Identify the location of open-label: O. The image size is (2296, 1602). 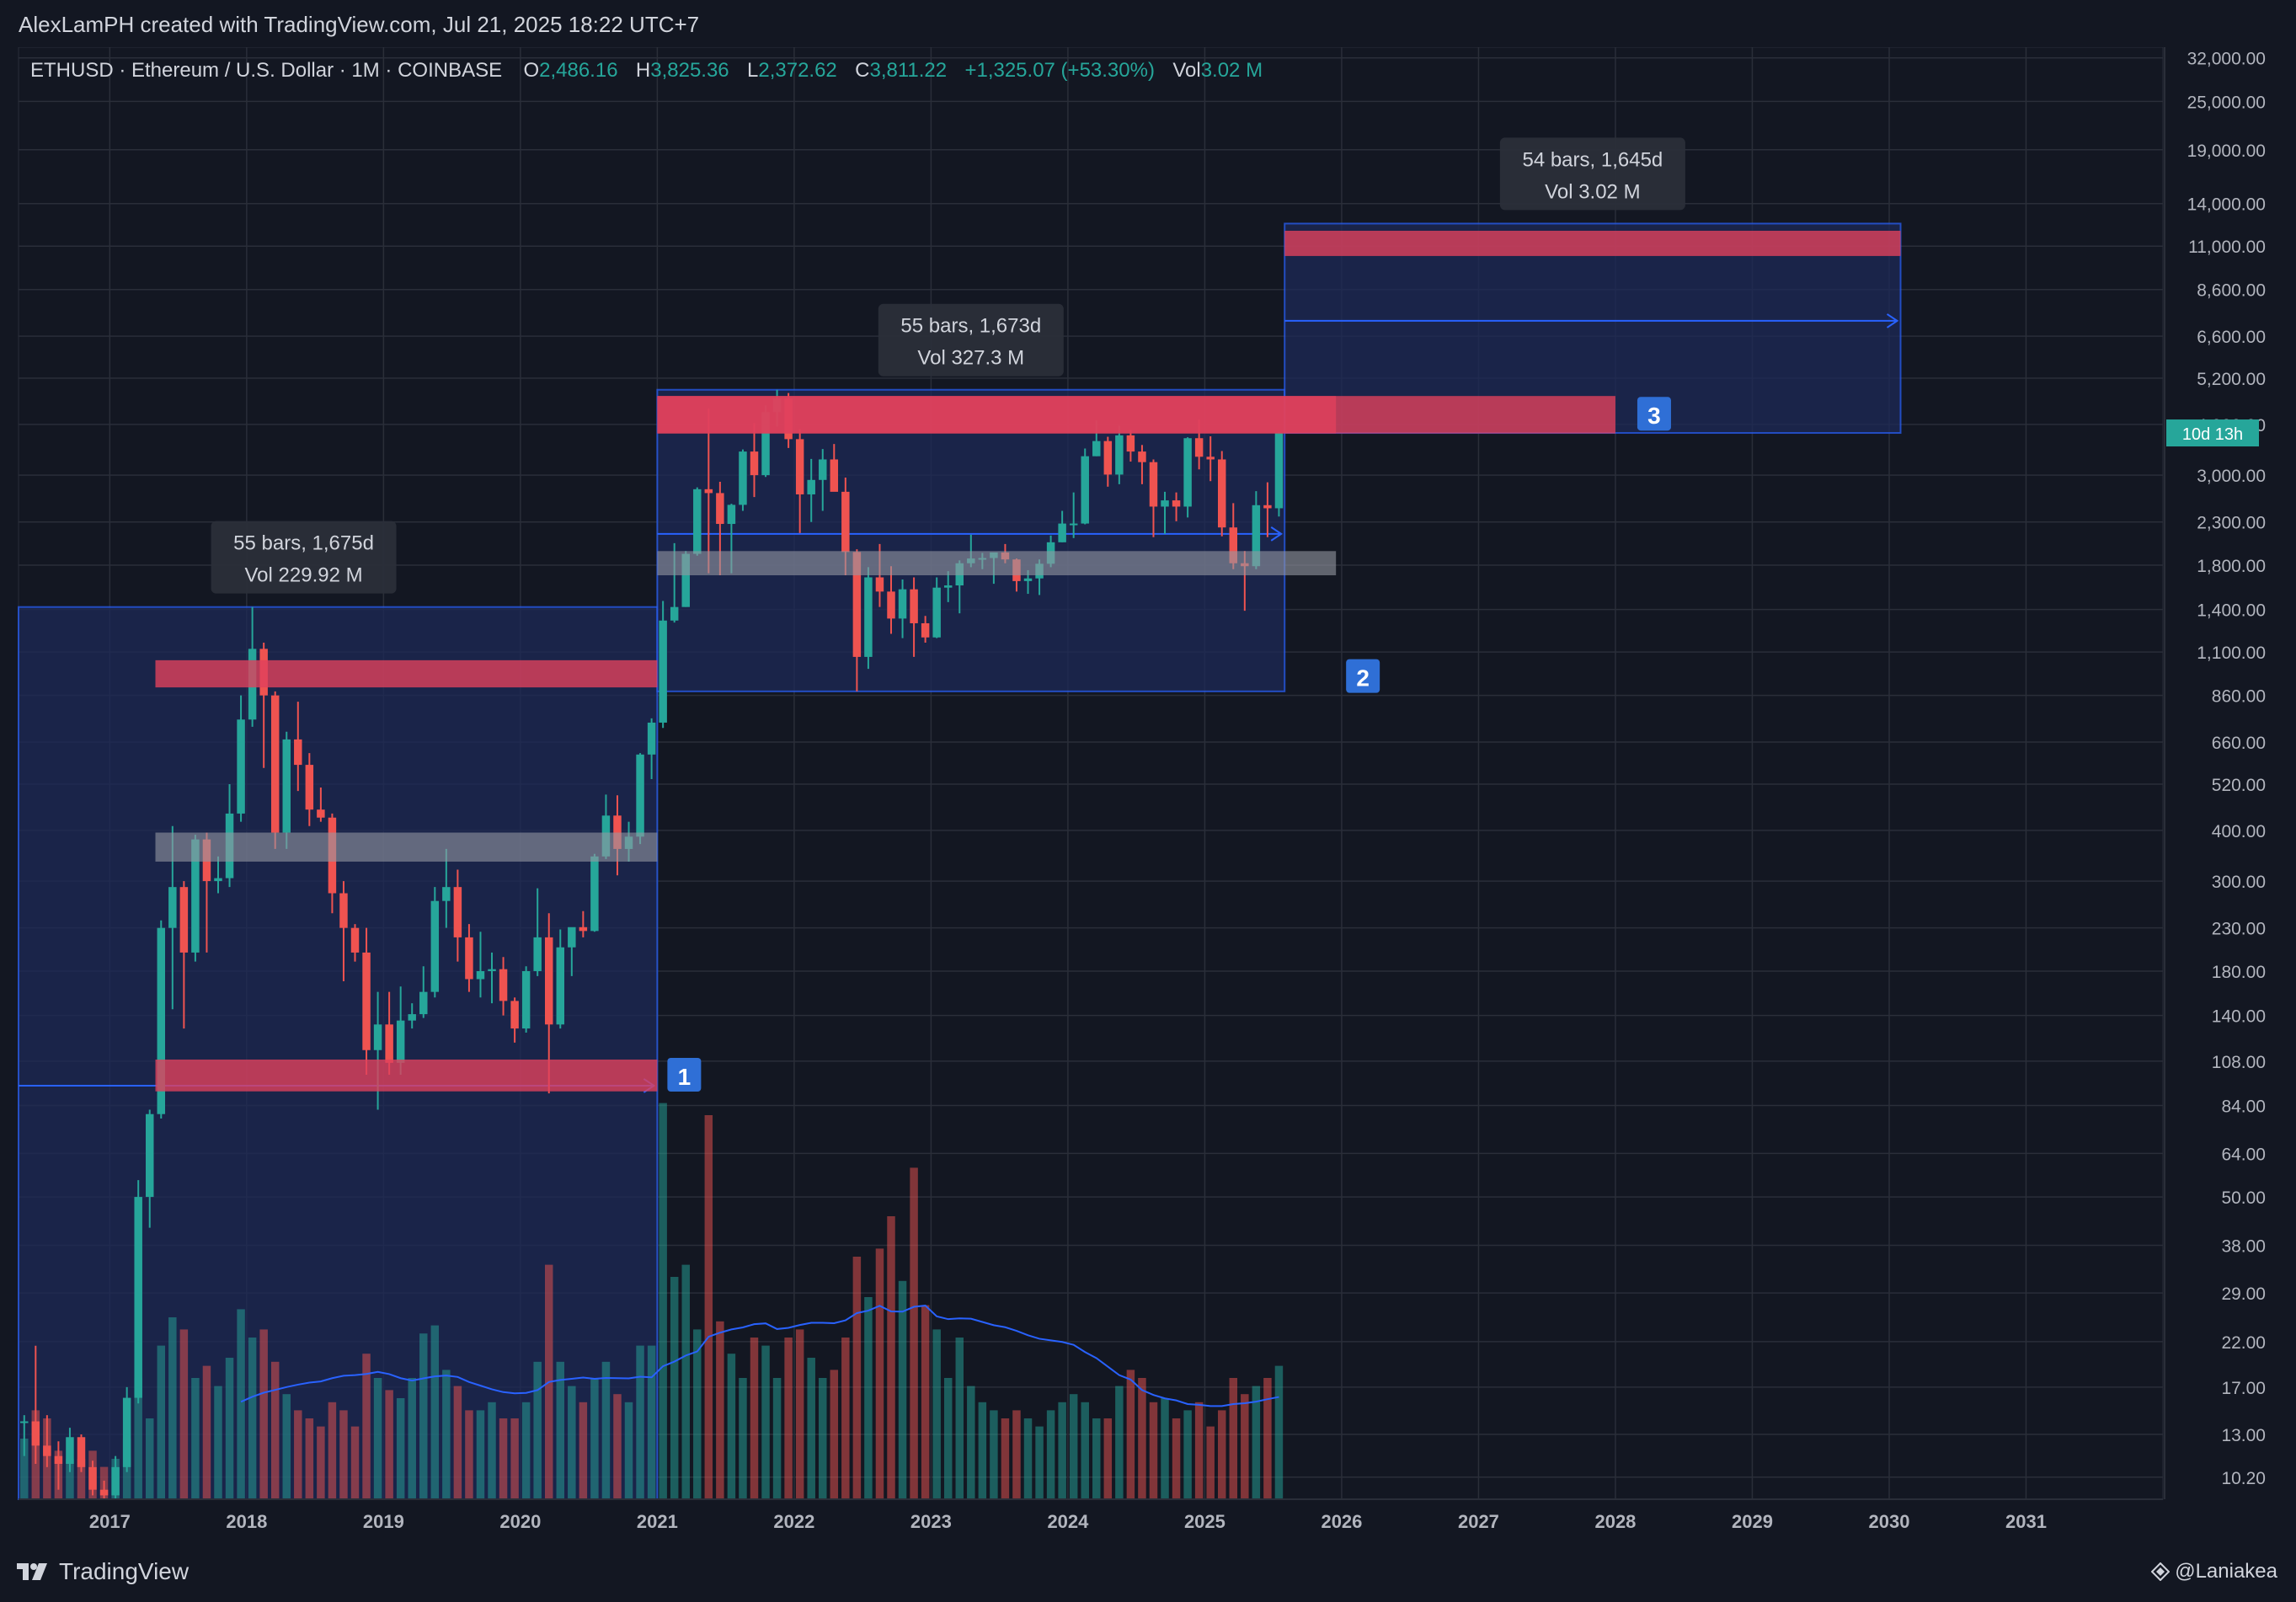
(531, 70).